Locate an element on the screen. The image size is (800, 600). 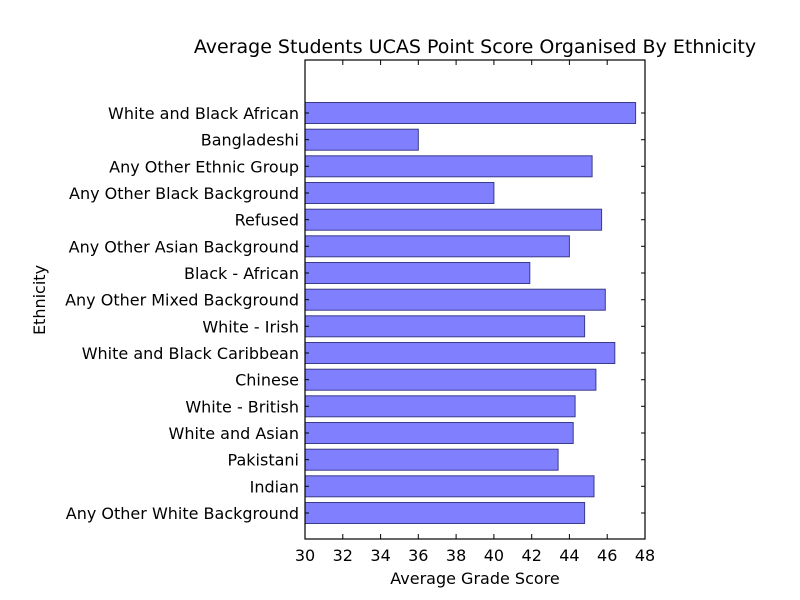
y-tick-label: Any Other Ethnic Group is located at coordinates (204, 166).